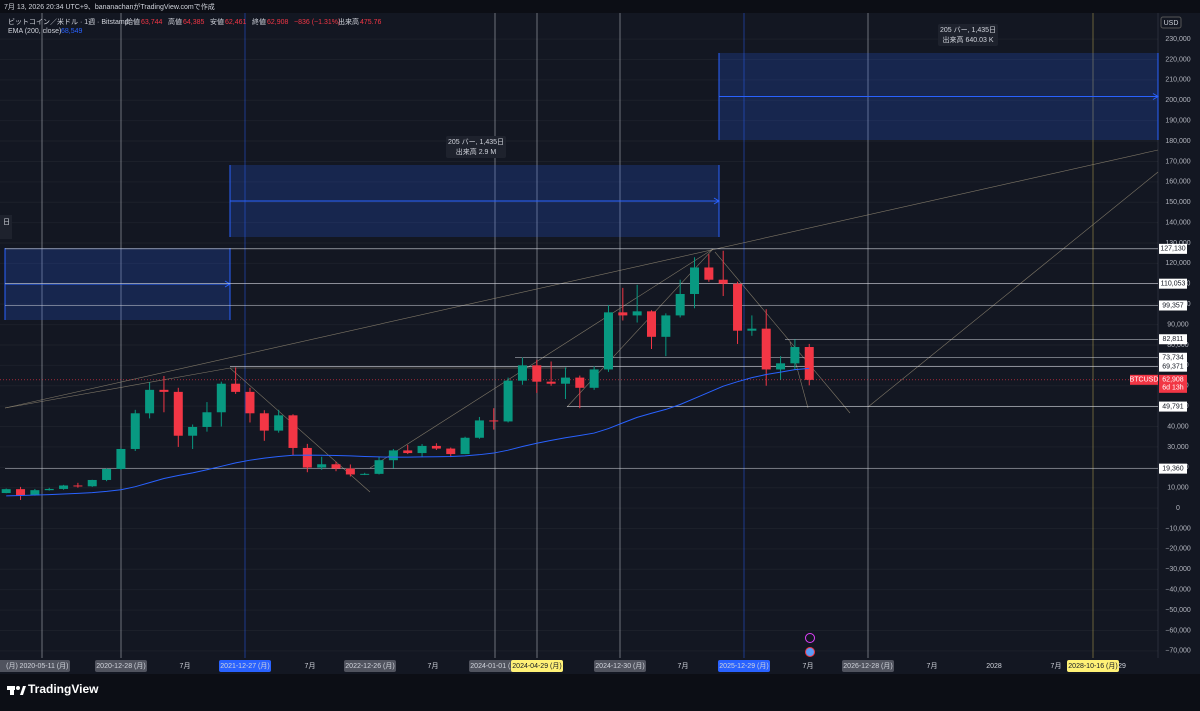  I want to click on y-tick-label: 200,000, so click(1177, 100).